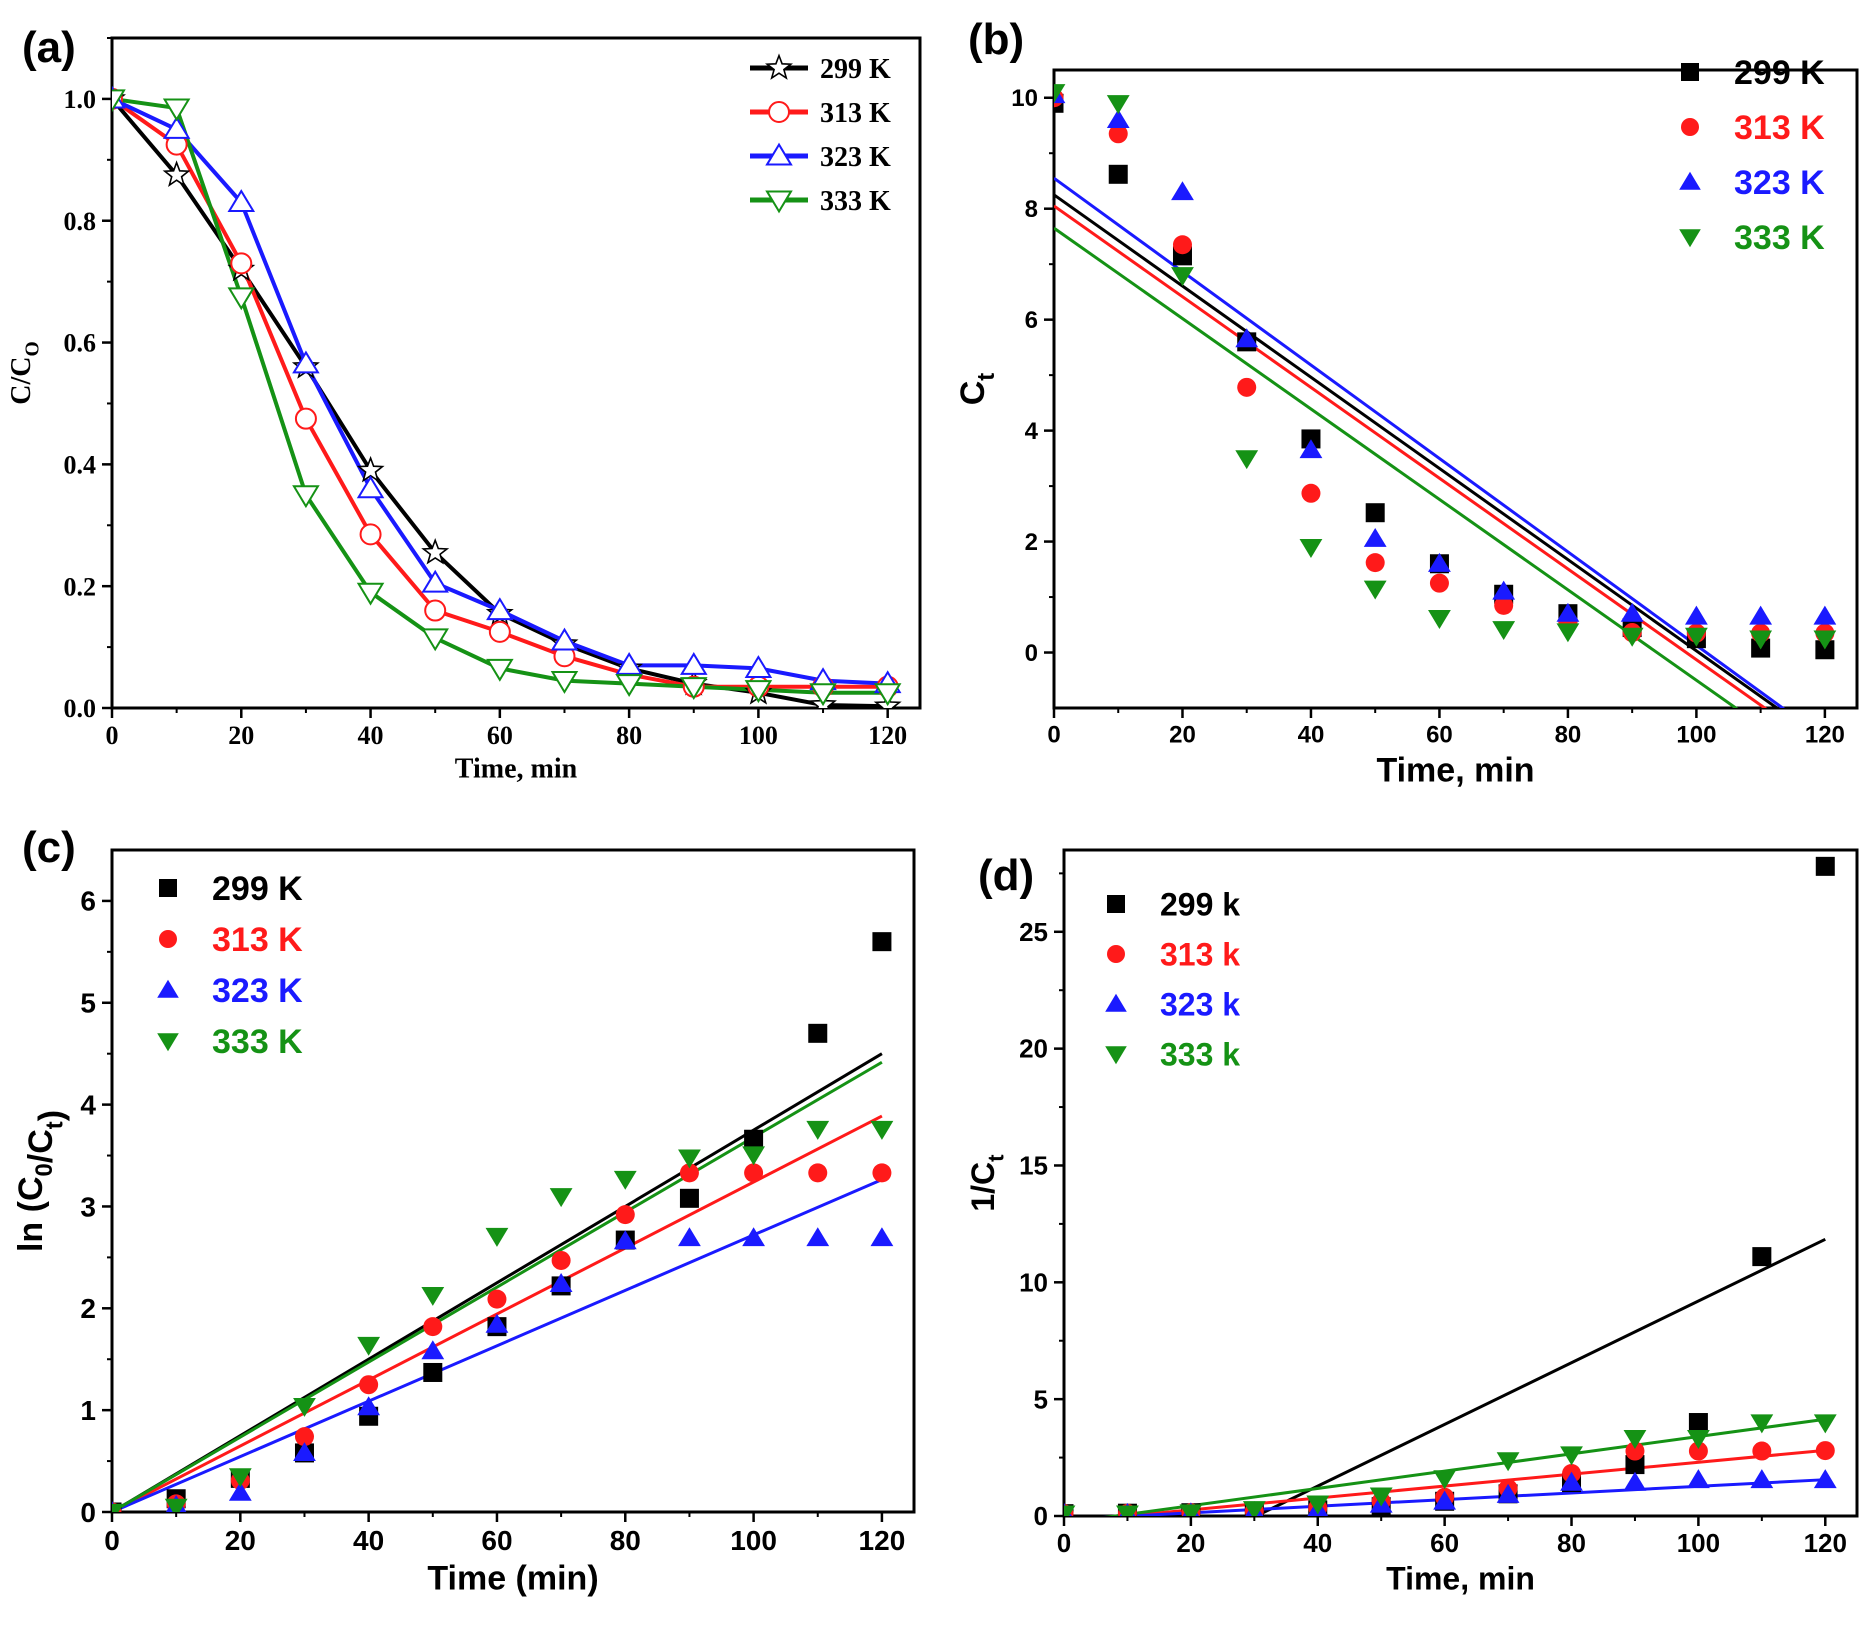 The height and width of the screenshot is (1636, 1867). Describe the element at coordinates (1033, 1166) in the screenshot. I see `y-tick-label: 15` at that location.